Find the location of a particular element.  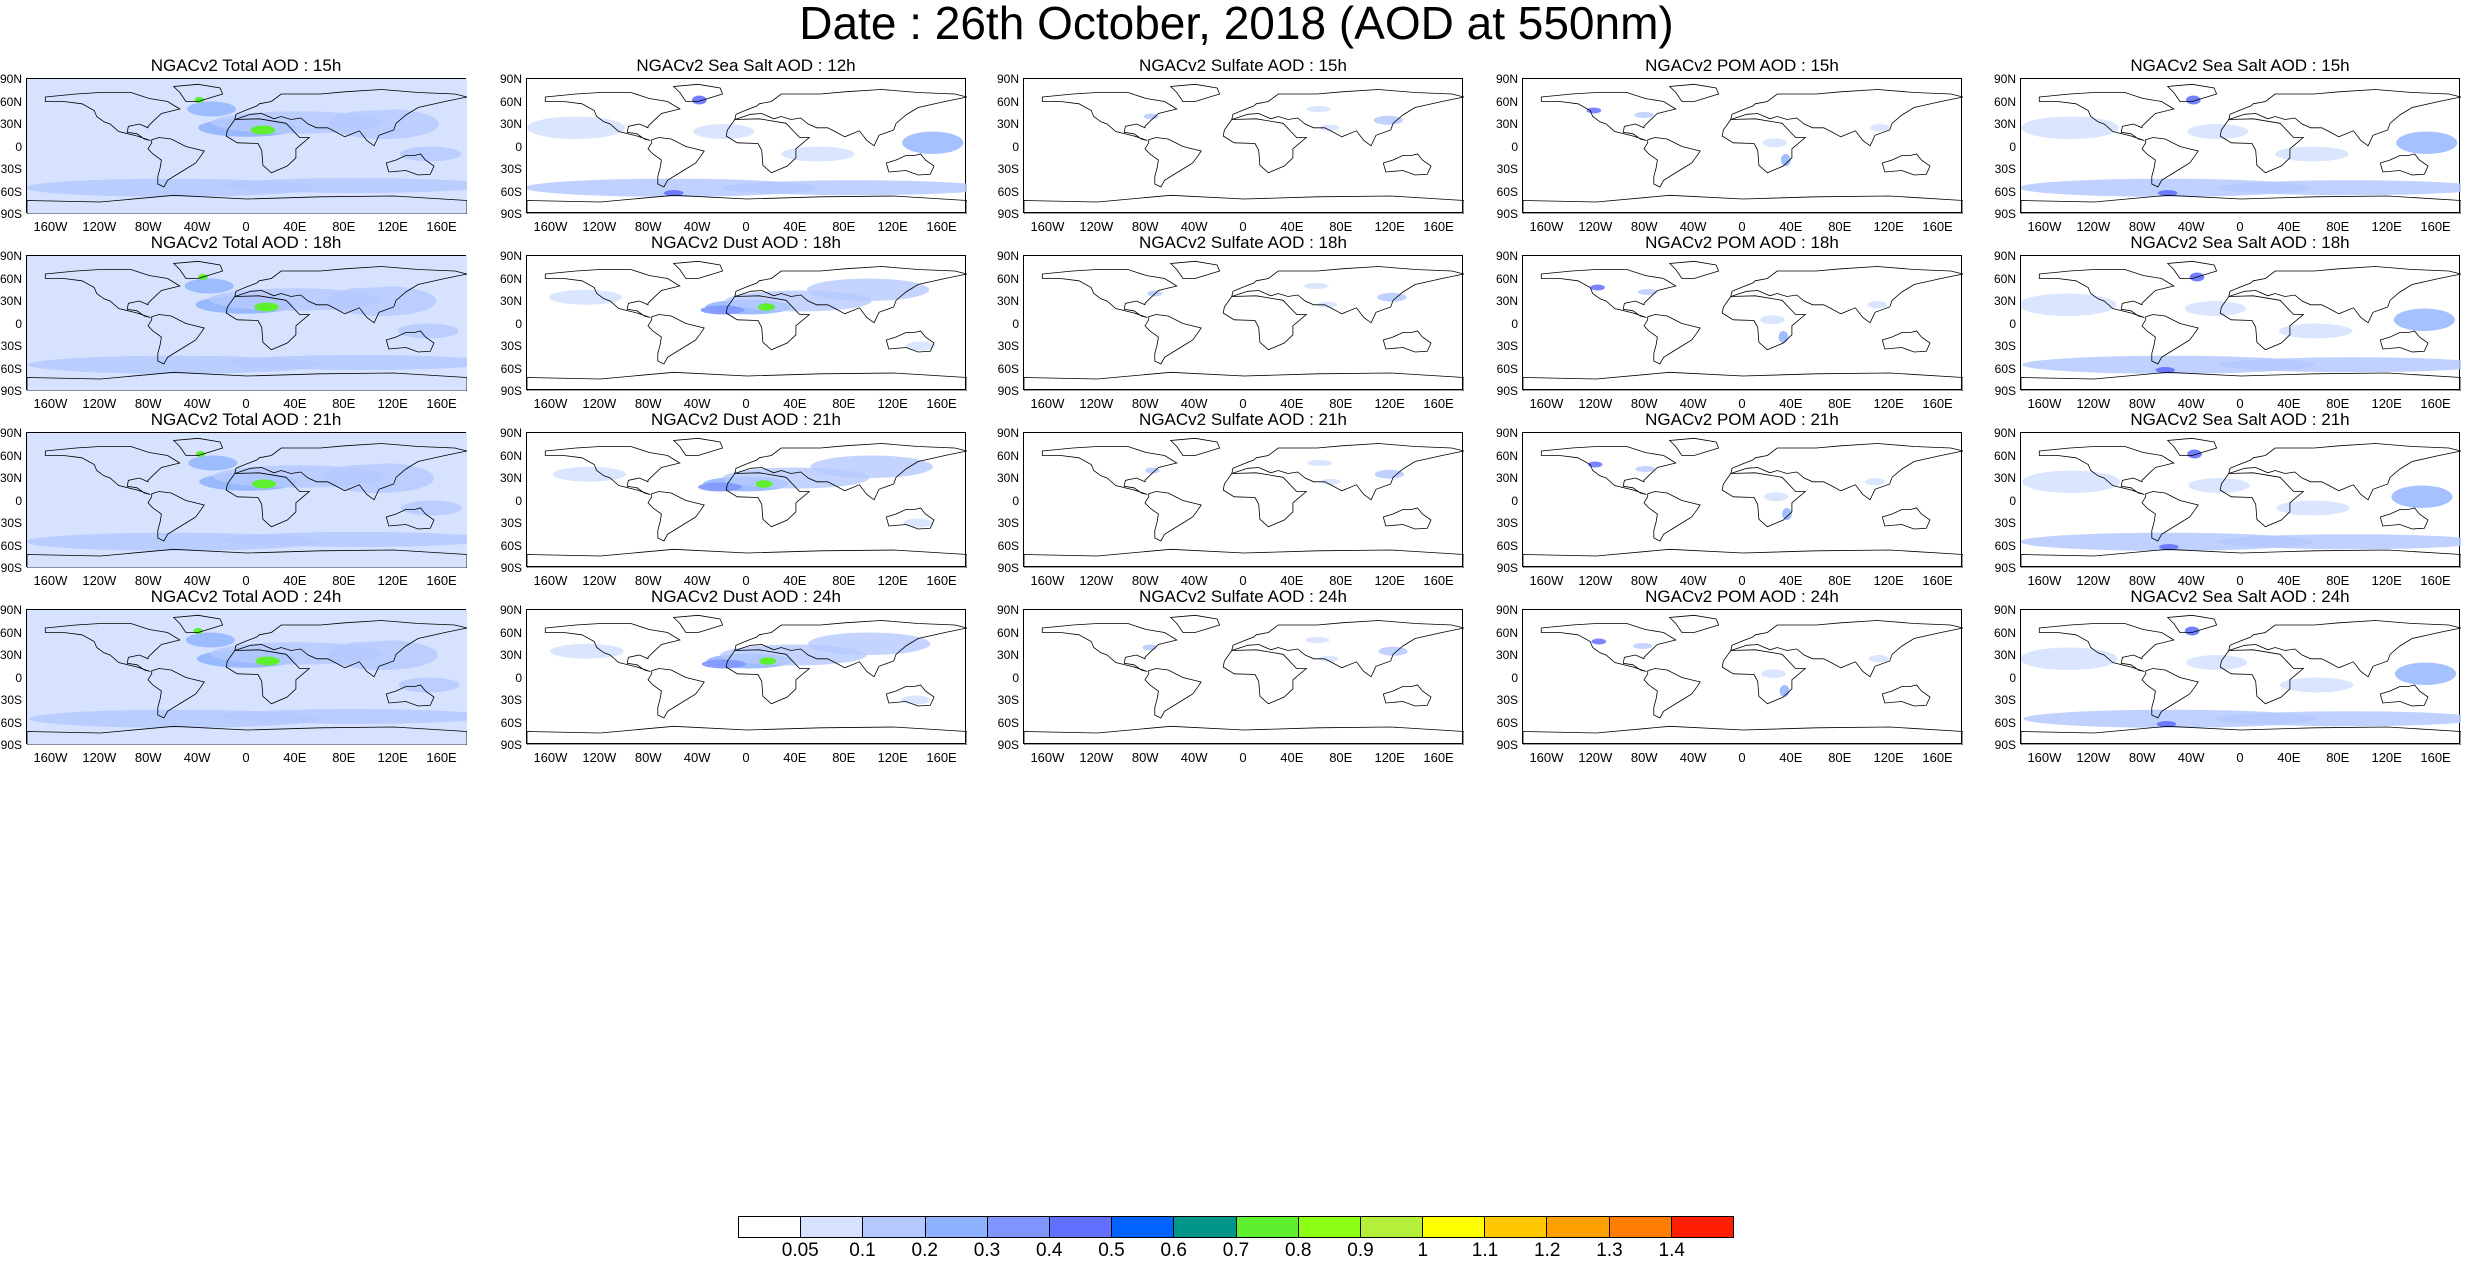

panel-title: NGACv2 Dust AOD : 24h is located at coordinates (746, 596).